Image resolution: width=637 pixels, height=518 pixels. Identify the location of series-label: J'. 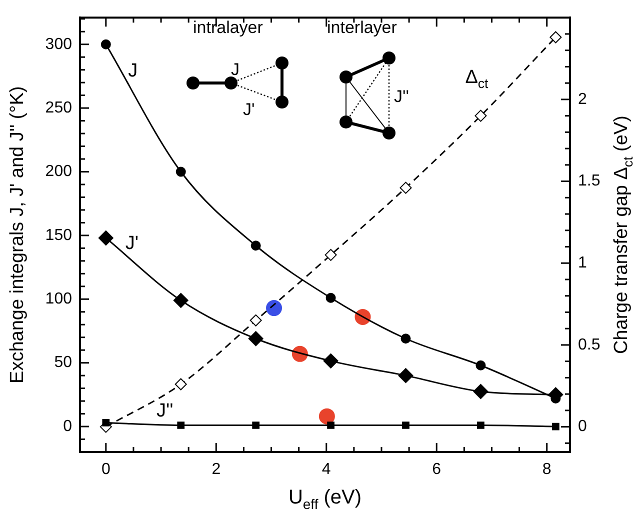
(131, 243).